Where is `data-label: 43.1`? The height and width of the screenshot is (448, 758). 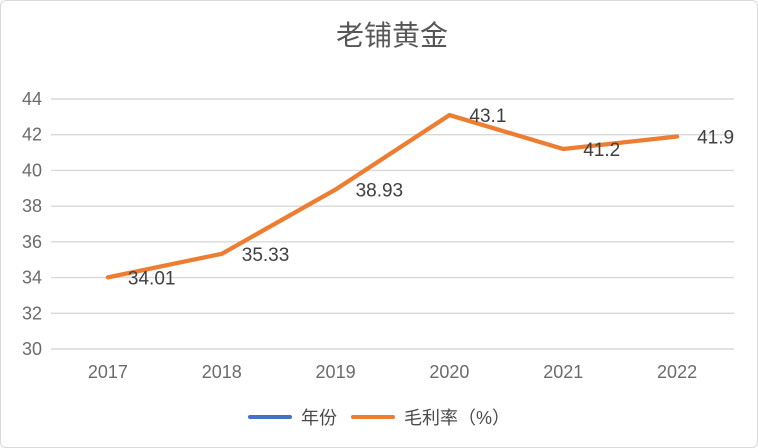
data-label: 43.1 is located at coordinates (487, 116).